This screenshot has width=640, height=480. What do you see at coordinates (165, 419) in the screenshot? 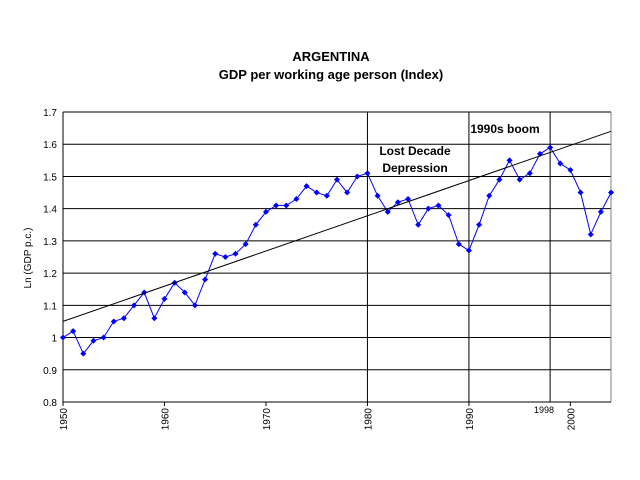
I see `x-tick-label: 1960` at bounding box center [165, 419].